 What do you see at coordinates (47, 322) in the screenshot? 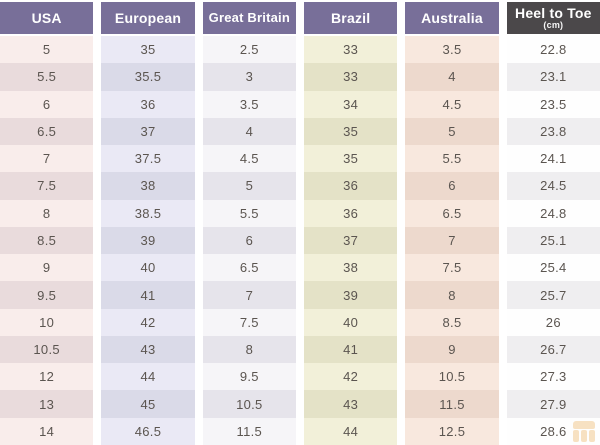
I see `table-cell-usa-row-11: 10` at bounding box center [47, 322].